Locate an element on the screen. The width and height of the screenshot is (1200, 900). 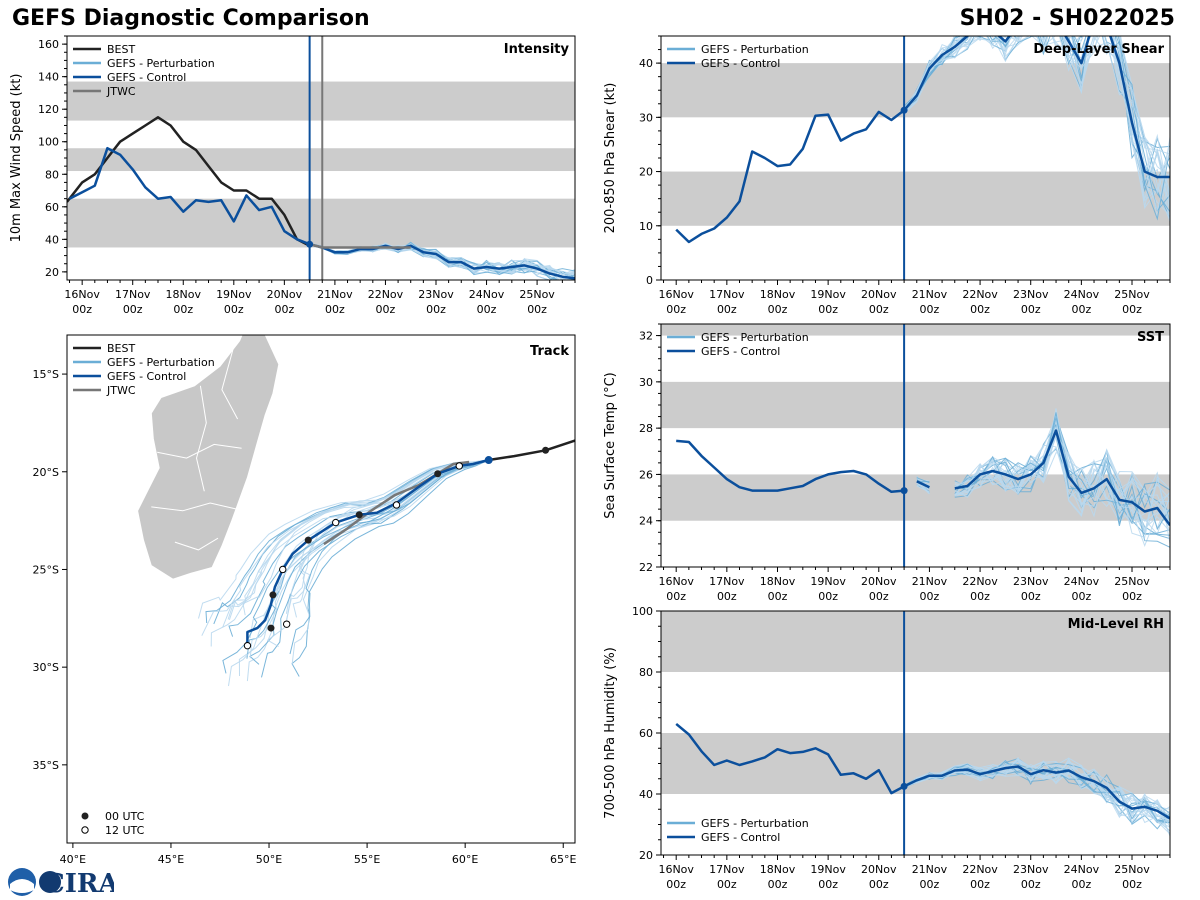
y-axis-label: Sea Surface Temp (°C) is located at coordinates (610, 445).